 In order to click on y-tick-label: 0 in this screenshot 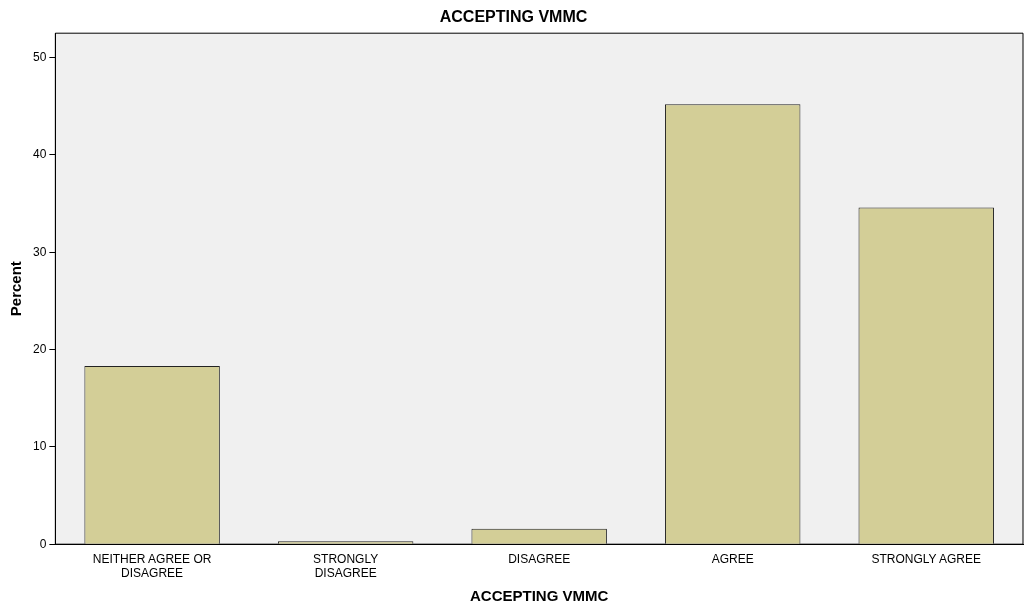, I will do `click(43, 543)`.